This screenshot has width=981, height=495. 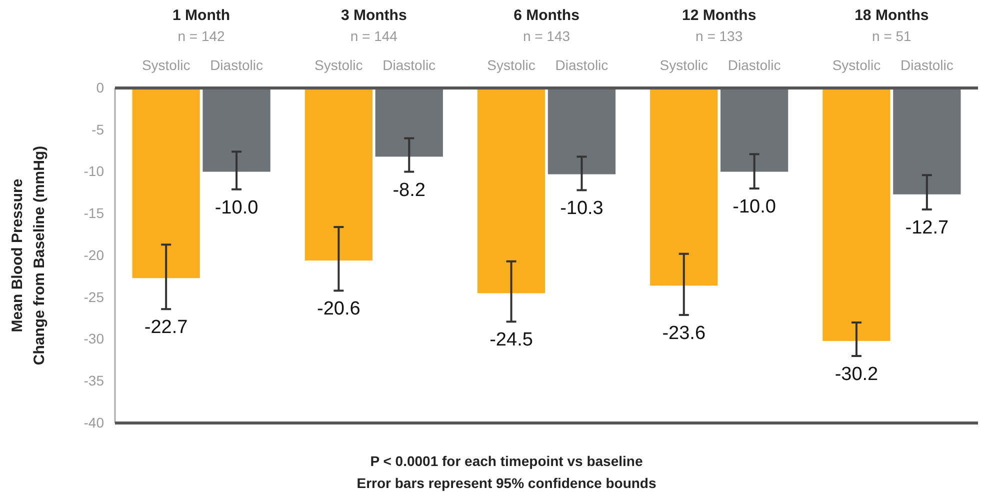 I want to click on data-label: -23.6, so click(x=684, y=333).